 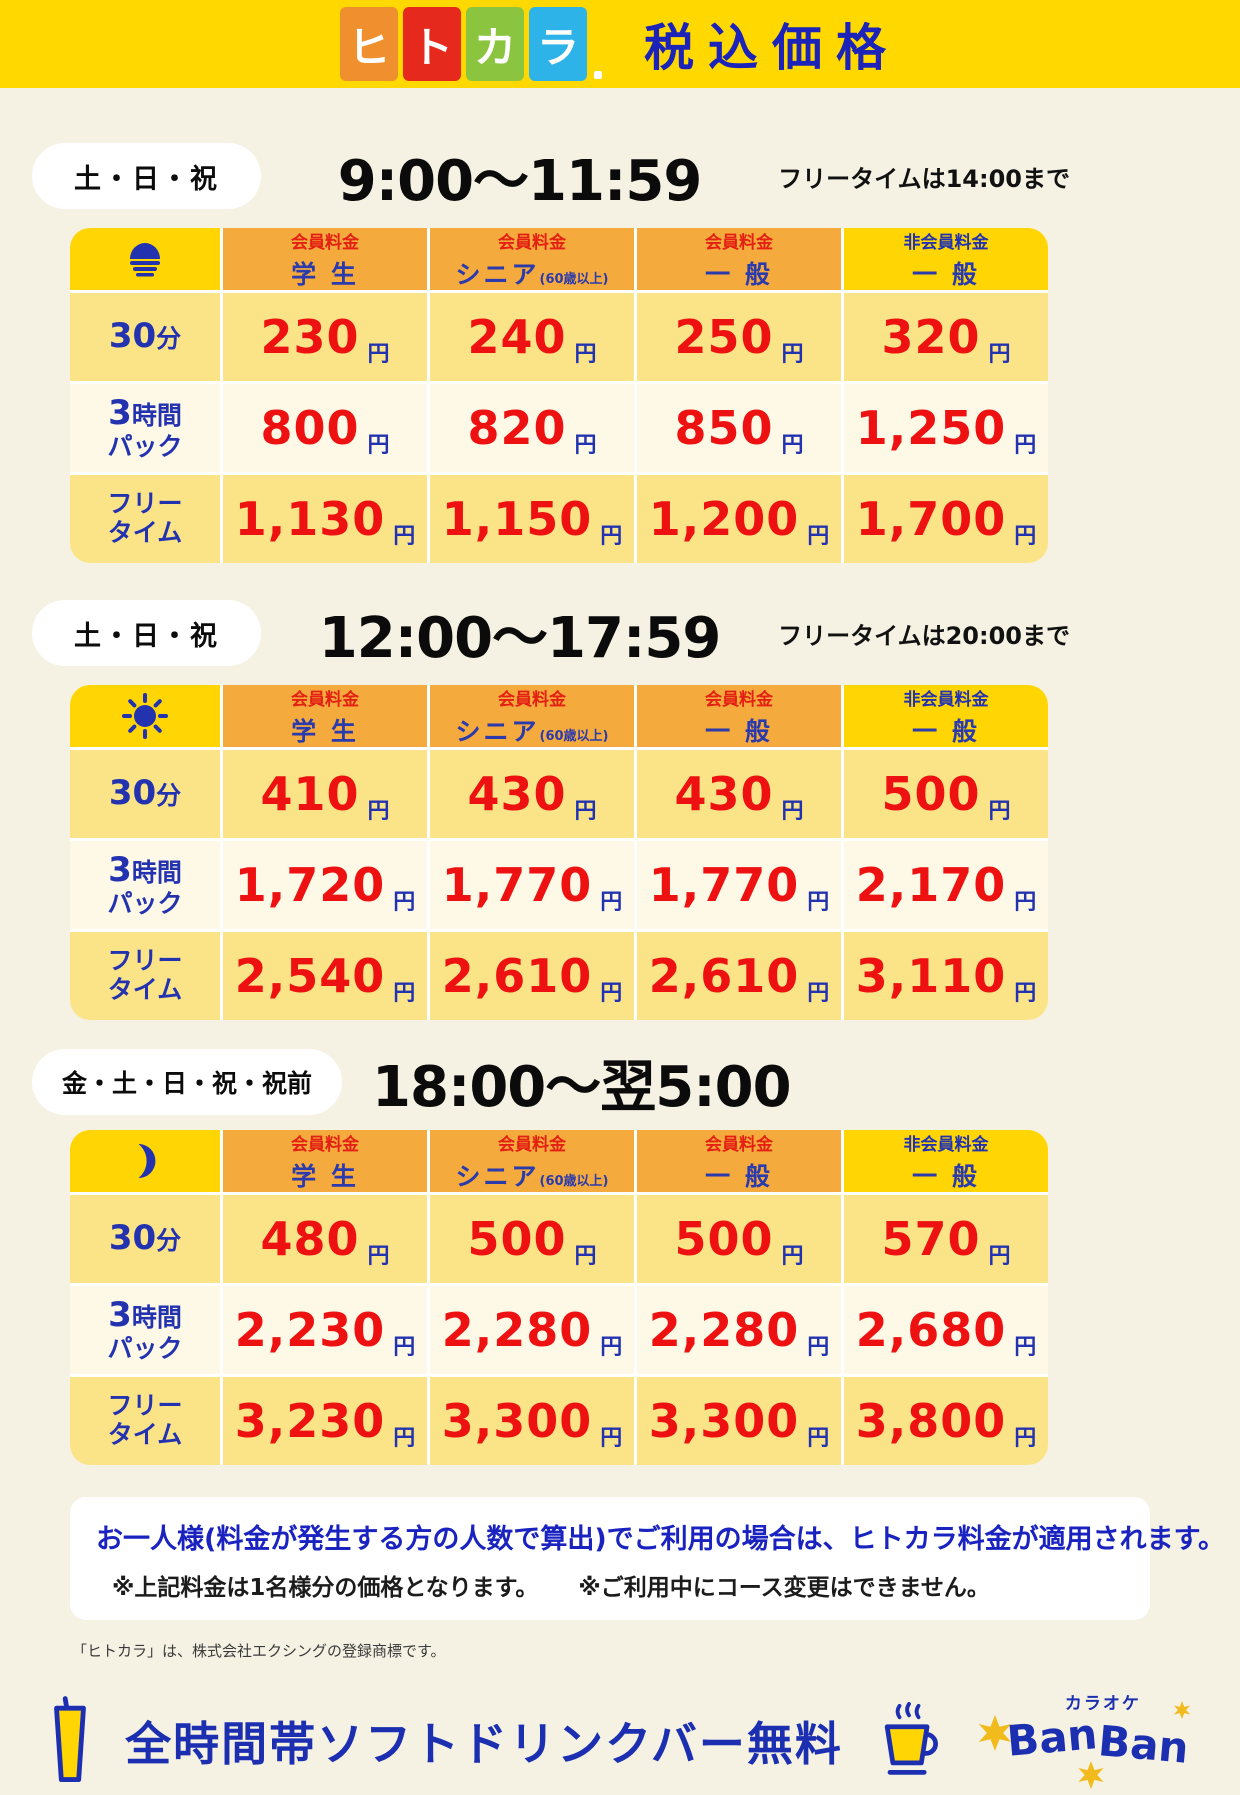 What do you see at coordinates (1181, 1710) in the screenshot?
I see `star-icon` at bounding box center [1181, 1710].